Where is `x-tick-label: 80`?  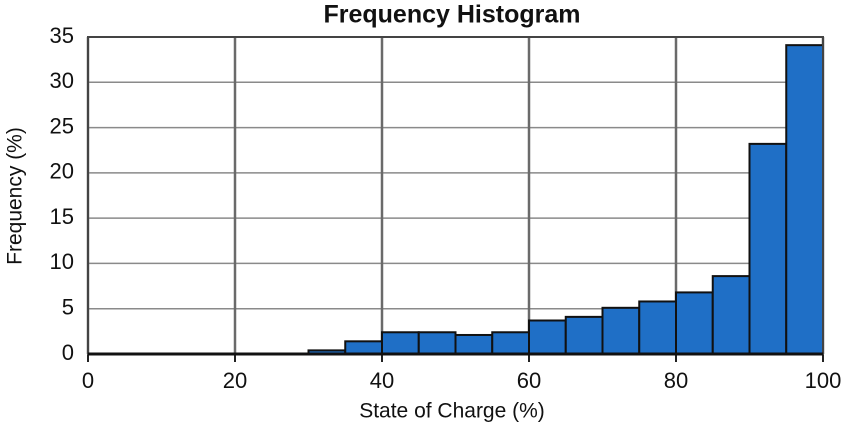 x-tick-label: 80 is located at coordinates (676, 380).